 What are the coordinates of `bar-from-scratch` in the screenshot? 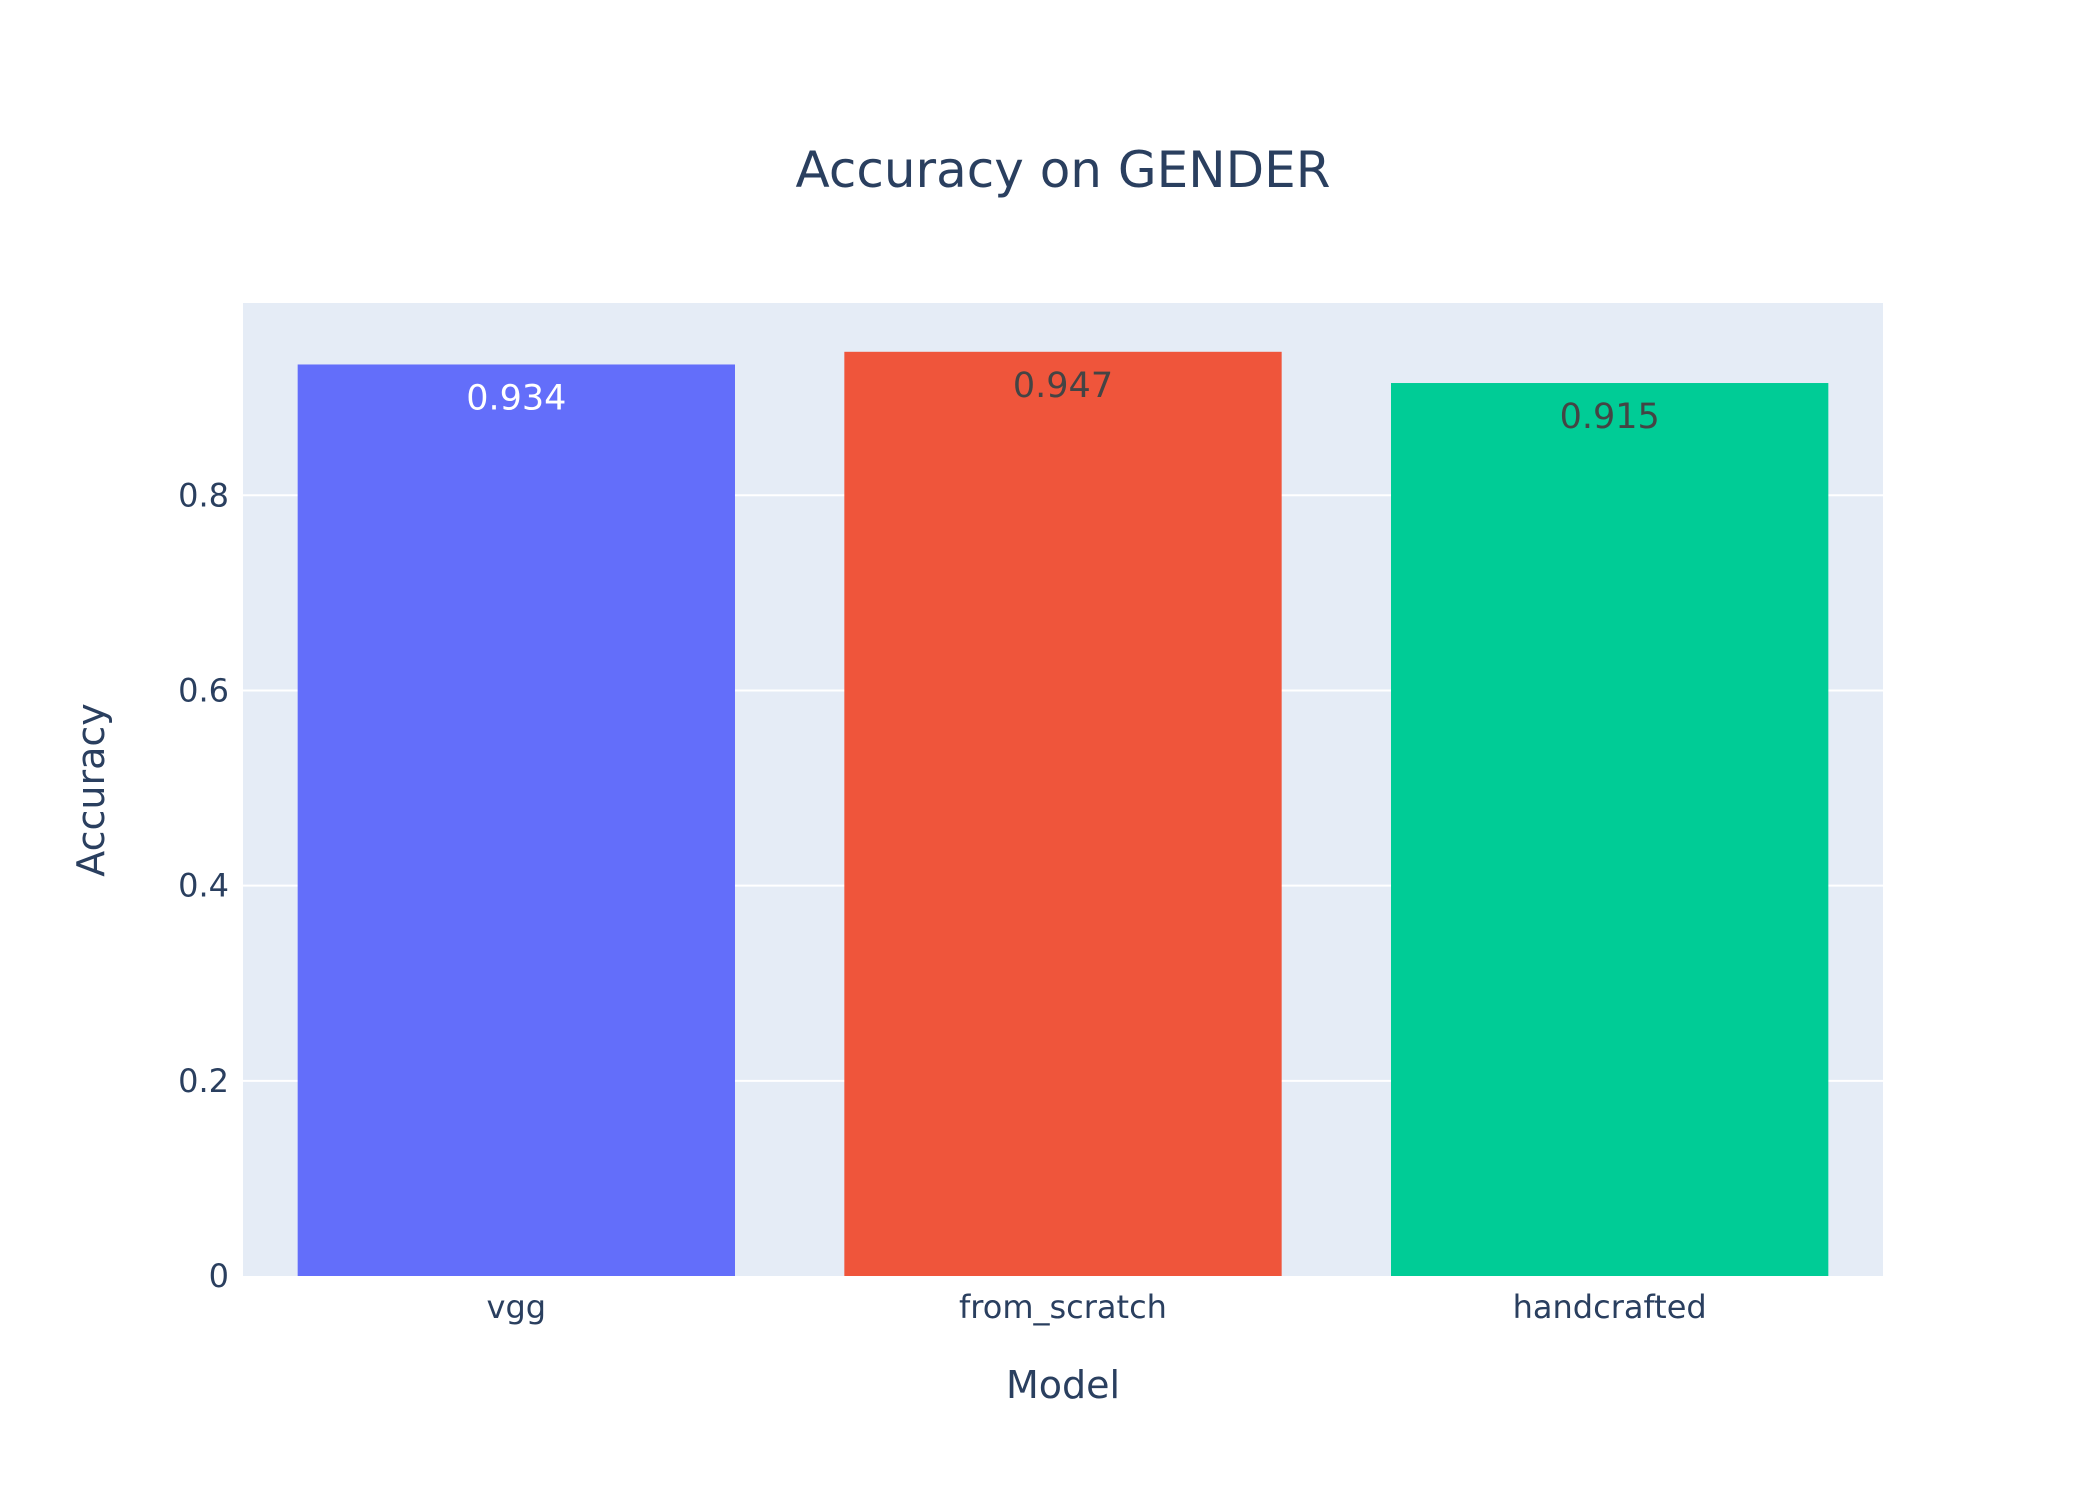 It's located at (1063, 813).